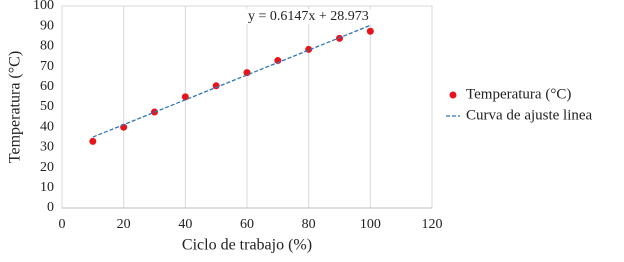 This screenshot has height=262, width=624. Describe the element at coordinates (47, 167) in the screenshot. I see `y-tick-label: 20` at that location.